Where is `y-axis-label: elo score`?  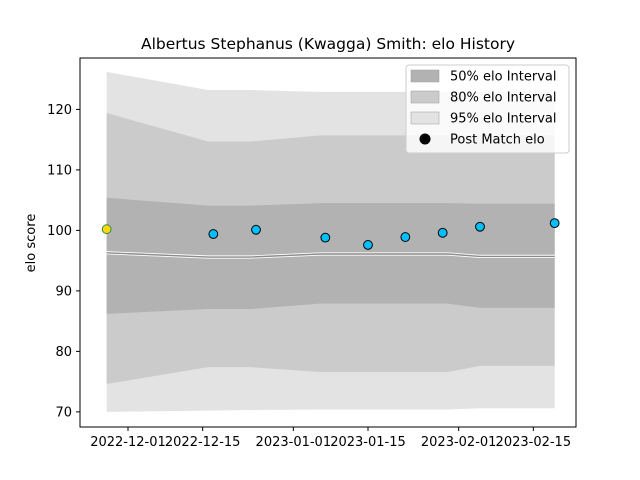 y-axis-label: elo score is located at coordinates (31, 243).